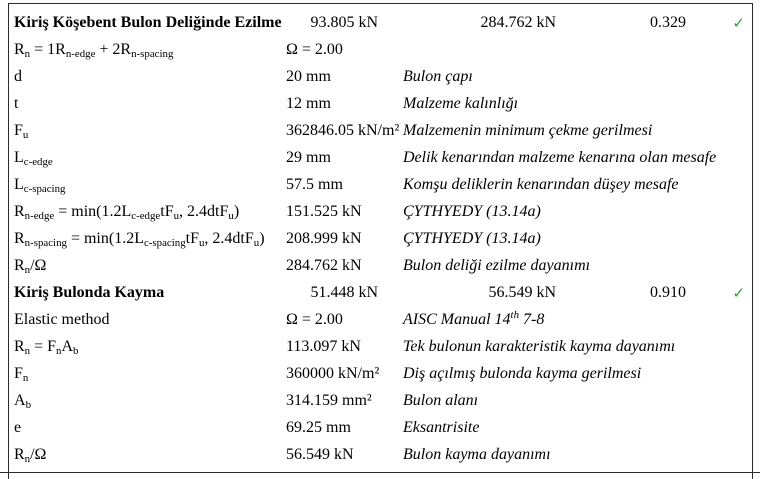 The width and height of the screenshot is (760, 479). What do you see at coordinates (518, 22) in the screenshot?
I see `capacity-value: 284.762 kN` at bounding box center [518, 22].